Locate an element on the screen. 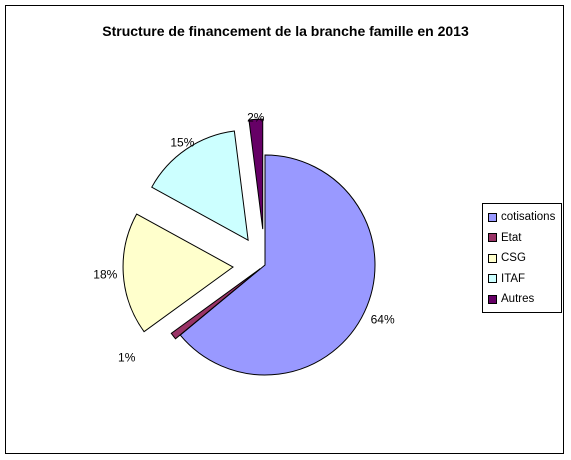 This screenshot has width=571, height=460. legend-label: Autres is located at coordinates (518, 299).